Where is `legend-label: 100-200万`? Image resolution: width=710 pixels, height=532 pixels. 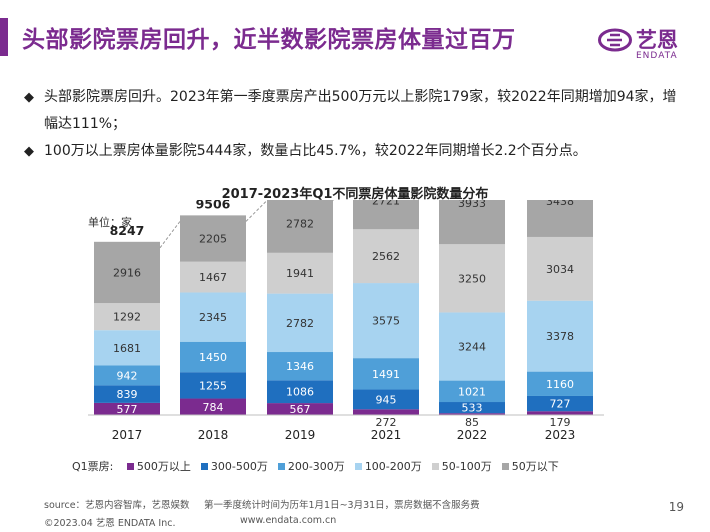
legend-label: 100-200万 is located at coordinates (393, 466).